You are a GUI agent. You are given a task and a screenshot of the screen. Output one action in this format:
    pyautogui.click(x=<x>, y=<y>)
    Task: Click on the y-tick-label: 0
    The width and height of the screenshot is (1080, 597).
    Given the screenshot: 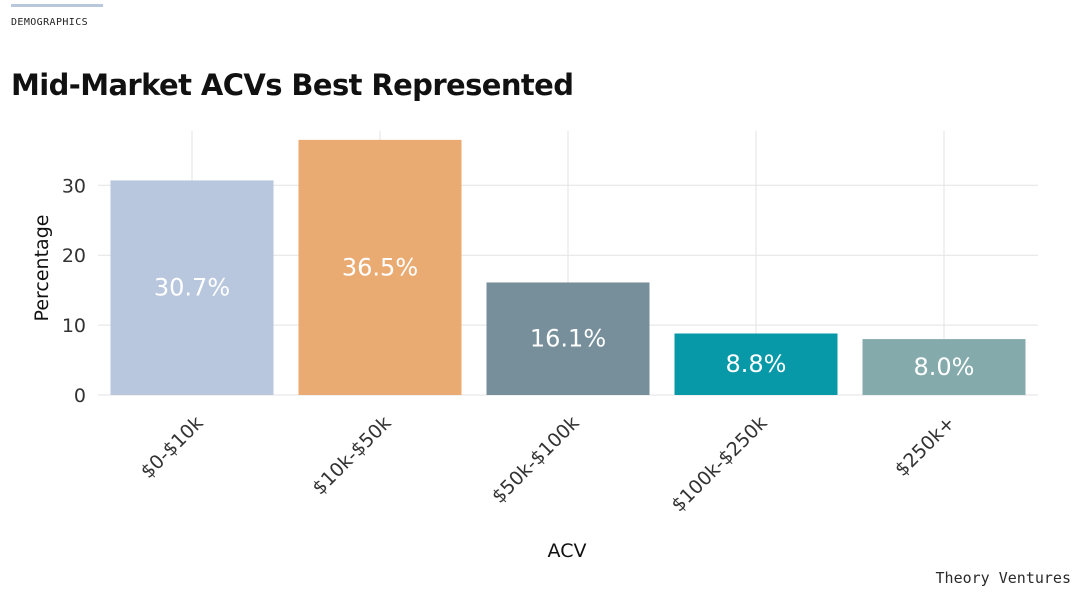 What is the action you would take?
    pyautogui.click(x=80, y=396)
    